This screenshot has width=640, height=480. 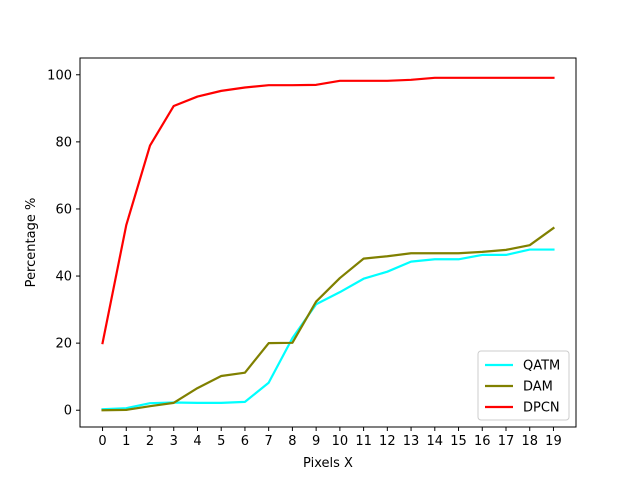 What do you see at coordinates (102, 441) in the screenshot?
I see `x-tick-label: 0` at bounding box center [102, 441].